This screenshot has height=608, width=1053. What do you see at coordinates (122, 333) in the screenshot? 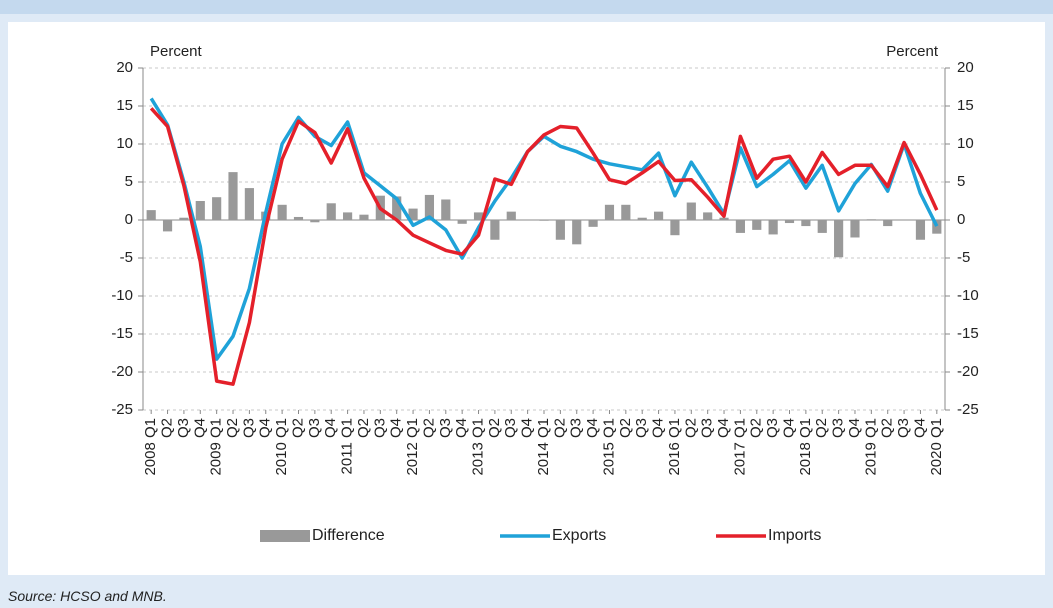
I see `y-tick-label: -15` at bounding box center [122, 333].